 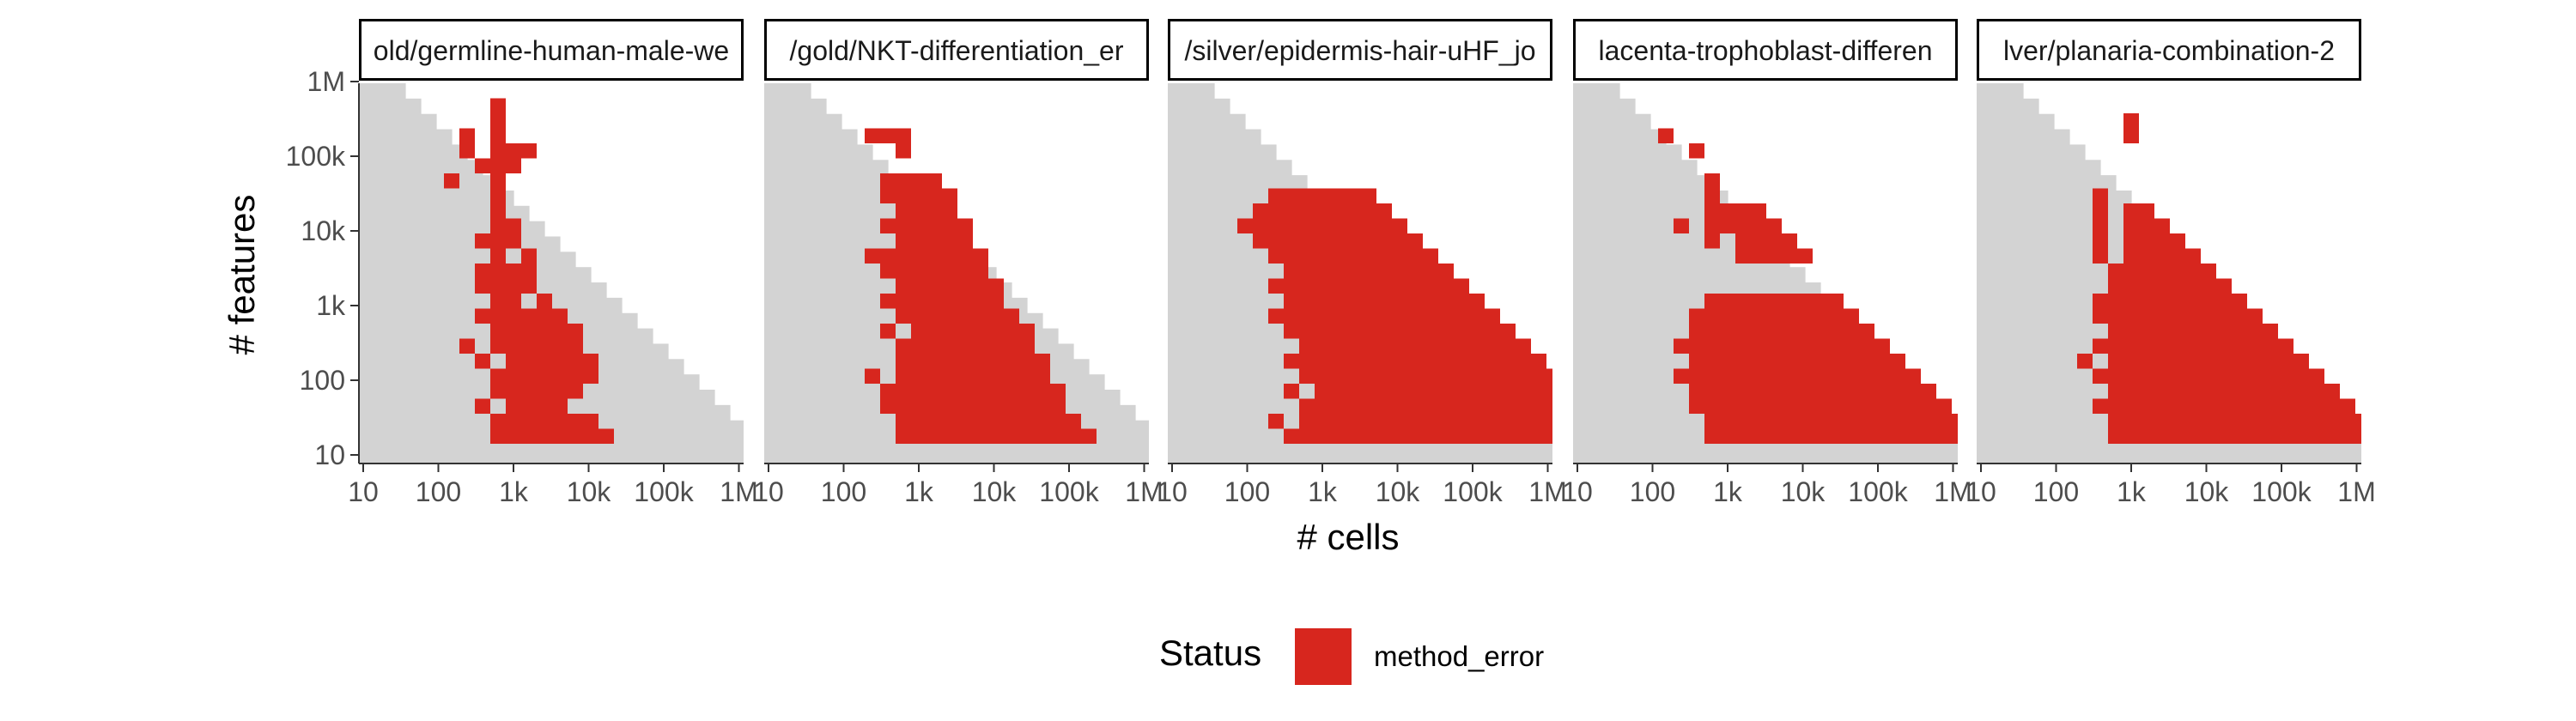 I want to click on x-tick-label: 1M, so click(x=1144, y=491).